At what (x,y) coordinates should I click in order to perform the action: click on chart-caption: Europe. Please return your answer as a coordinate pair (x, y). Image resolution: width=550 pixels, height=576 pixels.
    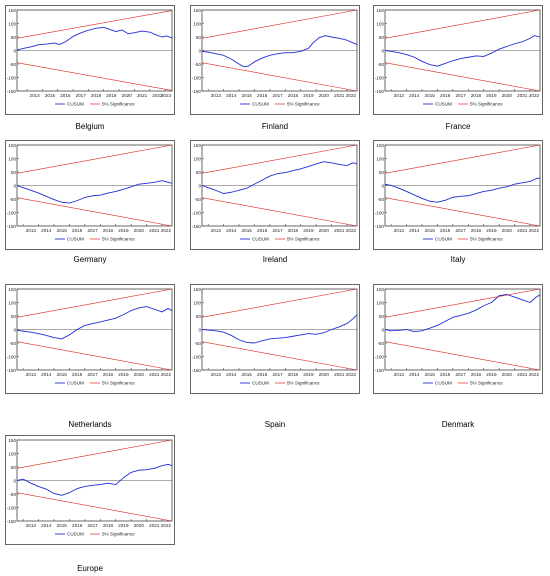
    Looking at the image, I should click on (90, 568).